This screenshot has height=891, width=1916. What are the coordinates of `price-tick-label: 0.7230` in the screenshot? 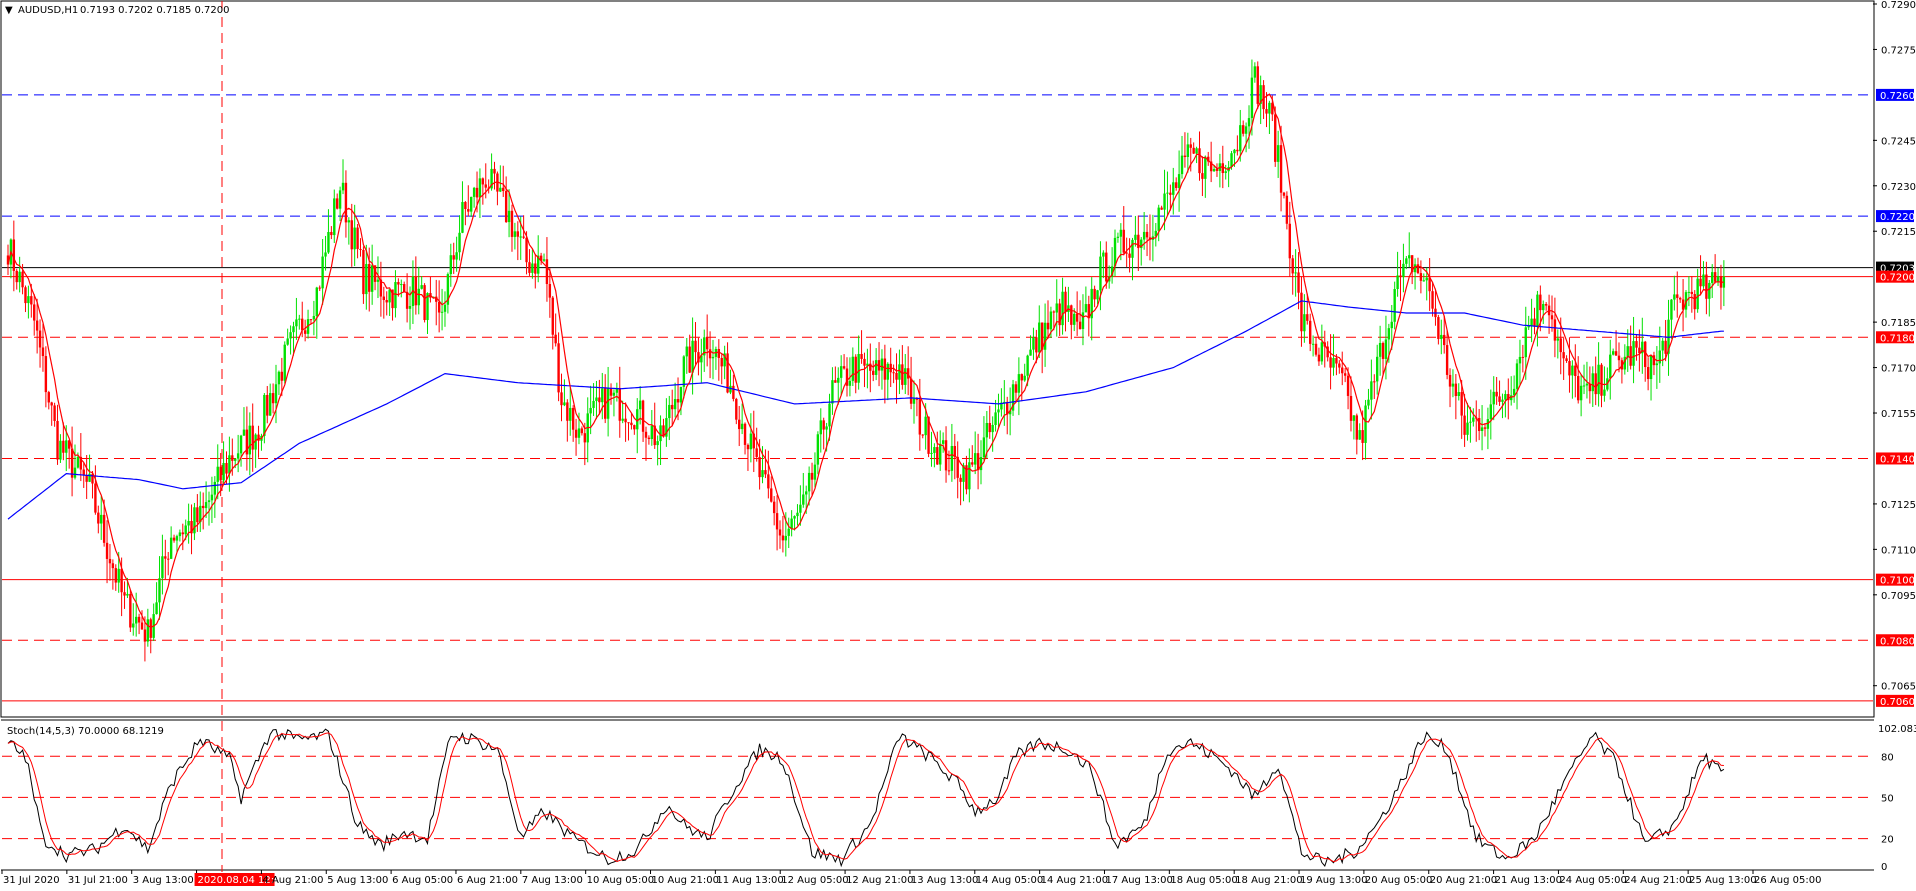 It's located at (1898, 187).